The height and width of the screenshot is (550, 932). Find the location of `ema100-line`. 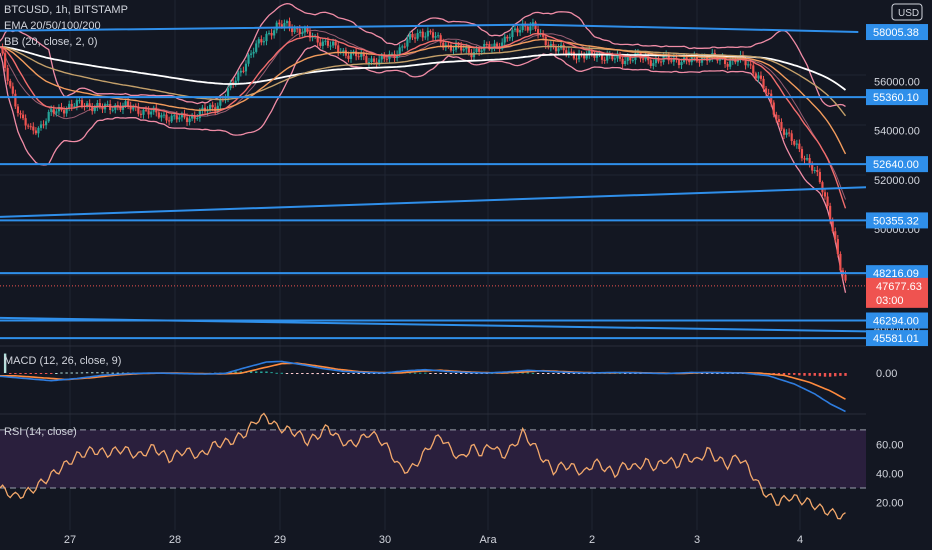

ema100-line is located at coordinates (423, 81).